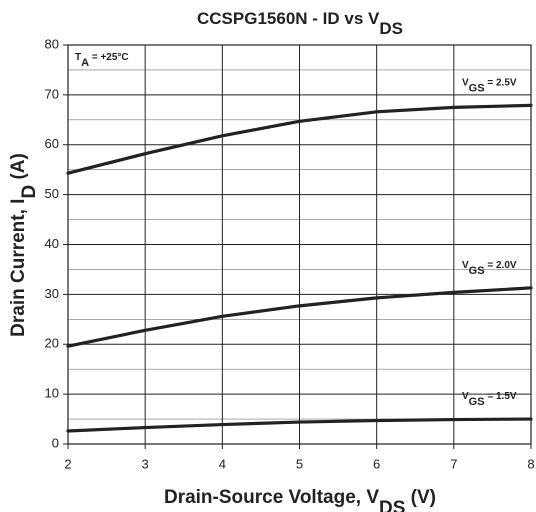 Image resolution: width=536 pixels, height=512 pixels. I want to click on y-tick-label: 10, so click(52, 393).